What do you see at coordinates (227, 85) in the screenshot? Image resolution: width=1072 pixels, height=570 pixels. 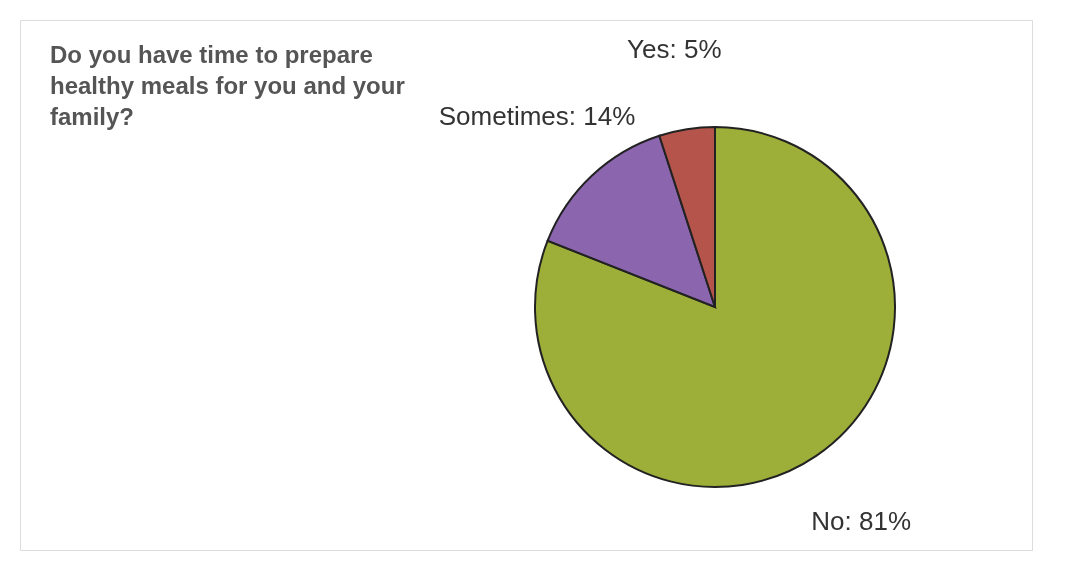 I see `text: Do you have time to prepare healthy meals for you and your family?` at bounding box center [227, 85].